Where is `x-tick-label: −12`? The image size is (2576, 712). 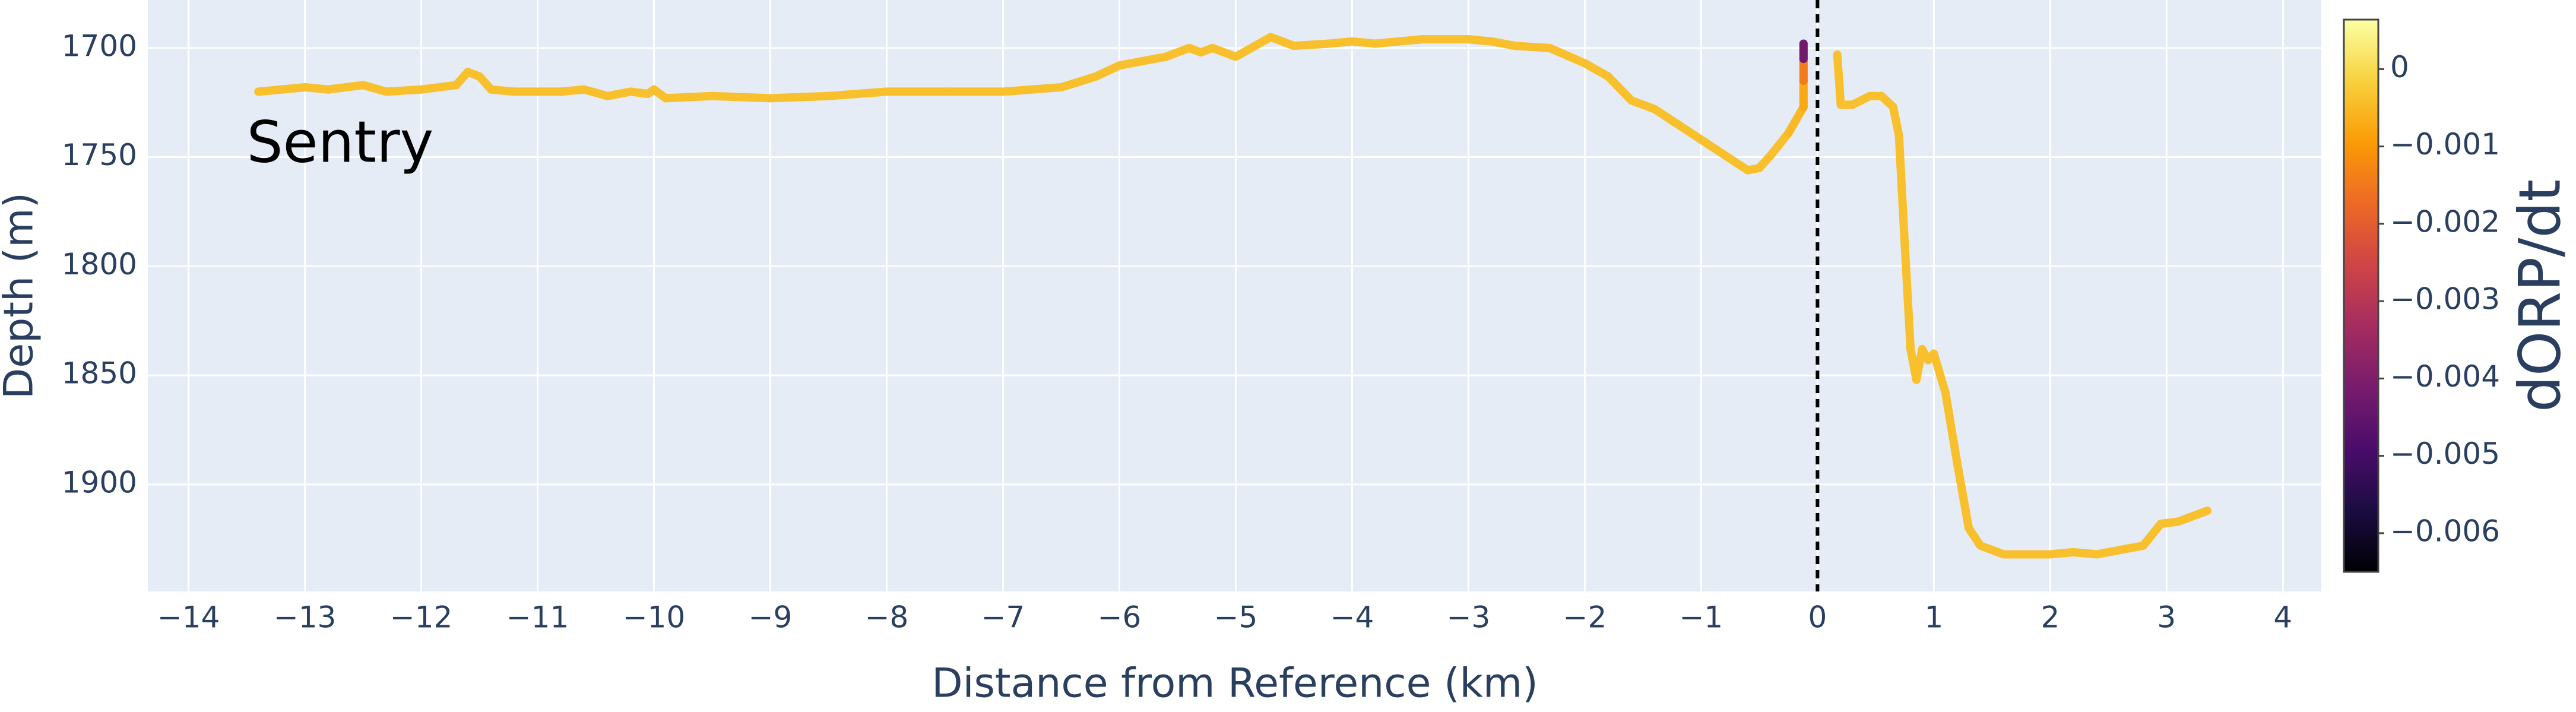
x-tick-label: −12 is located at coordinates (422, 618).